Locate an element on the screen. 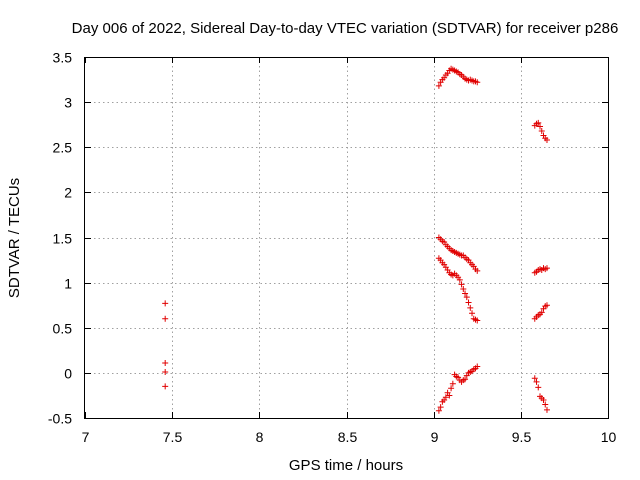 The width and height of the screenshot is (640, 480). x-tick-label: 8.5 is located at coordinates (348, 437).